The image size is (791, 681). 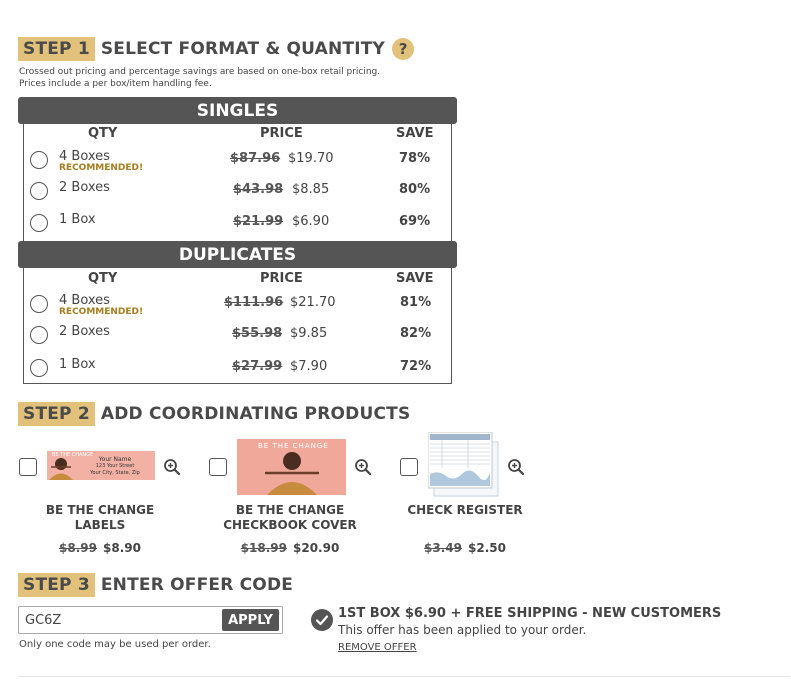 I want to click on retail-price: $111.96, so click(x=254, y=302).